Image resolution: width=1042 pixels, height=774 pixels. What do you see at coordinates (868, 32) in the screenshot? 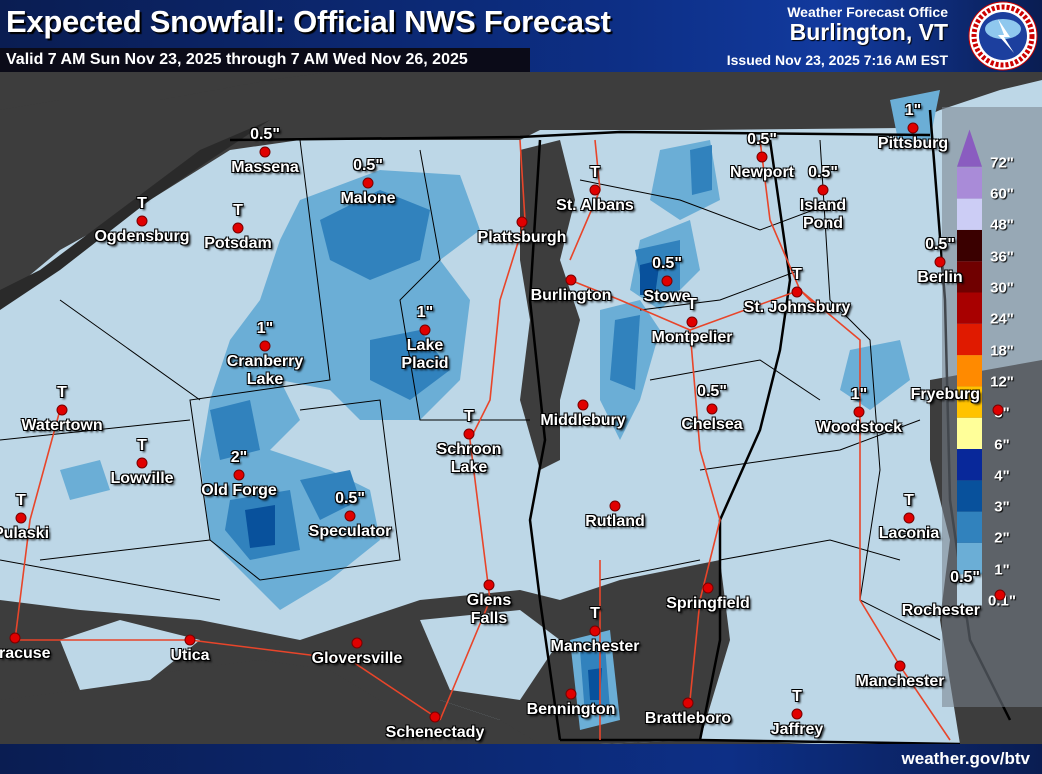
I see `office-name: Burlington, VT` at bounding box center [868, 32].